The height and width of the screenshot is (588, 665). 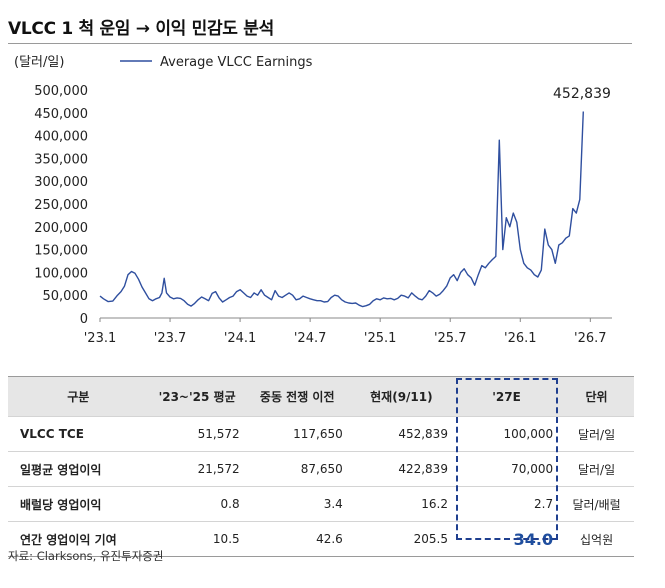 What do you see at coordinates (197, 396) in the screenshot?
I see `header-2325-average: '23~'25 평균` at bounding box center [197, 396].